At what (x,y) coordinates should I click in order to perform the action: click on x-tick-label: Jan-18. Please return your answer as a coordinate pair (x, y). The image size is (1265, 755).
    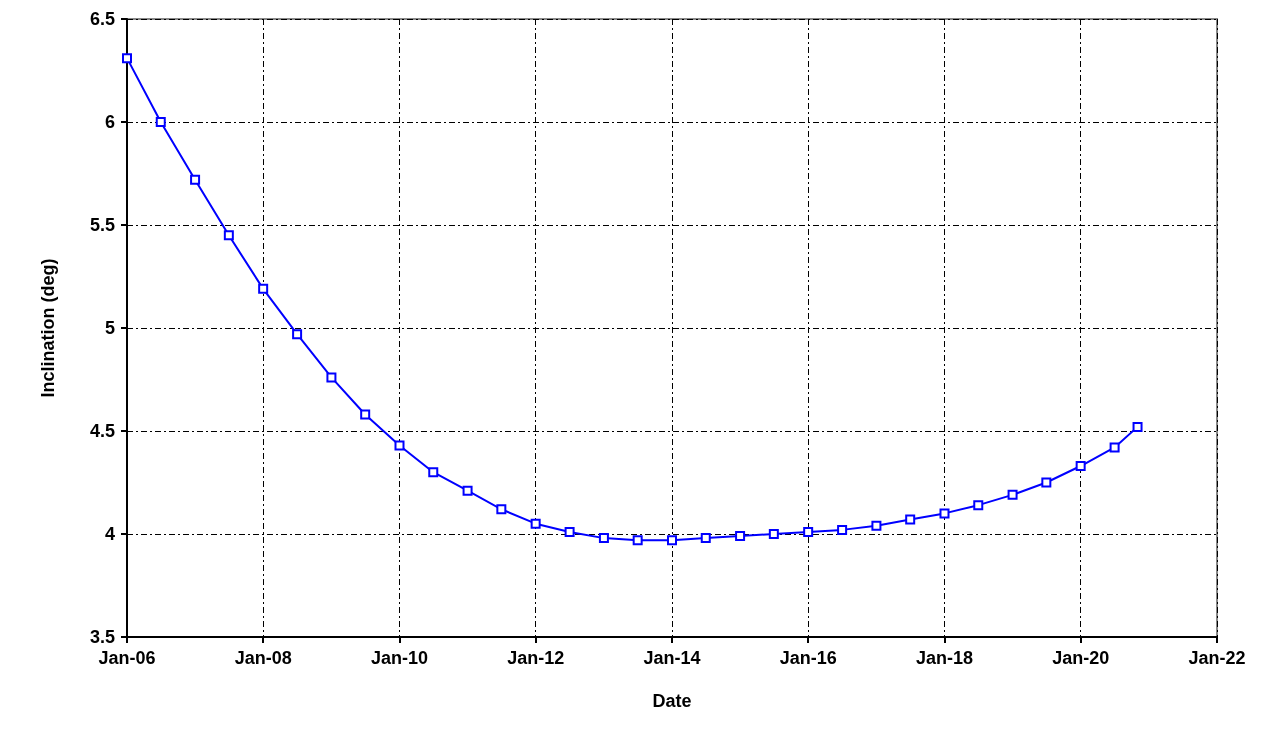
    Looking at the image, I should click on (944, 658).